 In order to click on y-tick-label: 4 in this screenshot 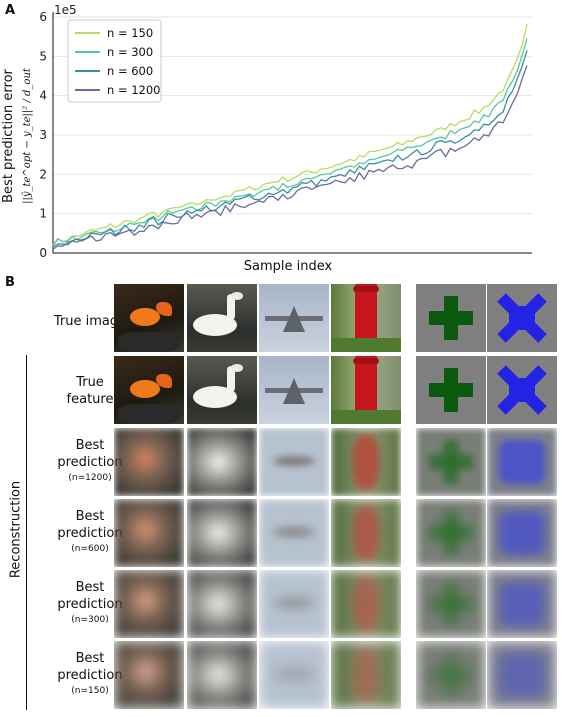, I will do `click(43, 96)`.